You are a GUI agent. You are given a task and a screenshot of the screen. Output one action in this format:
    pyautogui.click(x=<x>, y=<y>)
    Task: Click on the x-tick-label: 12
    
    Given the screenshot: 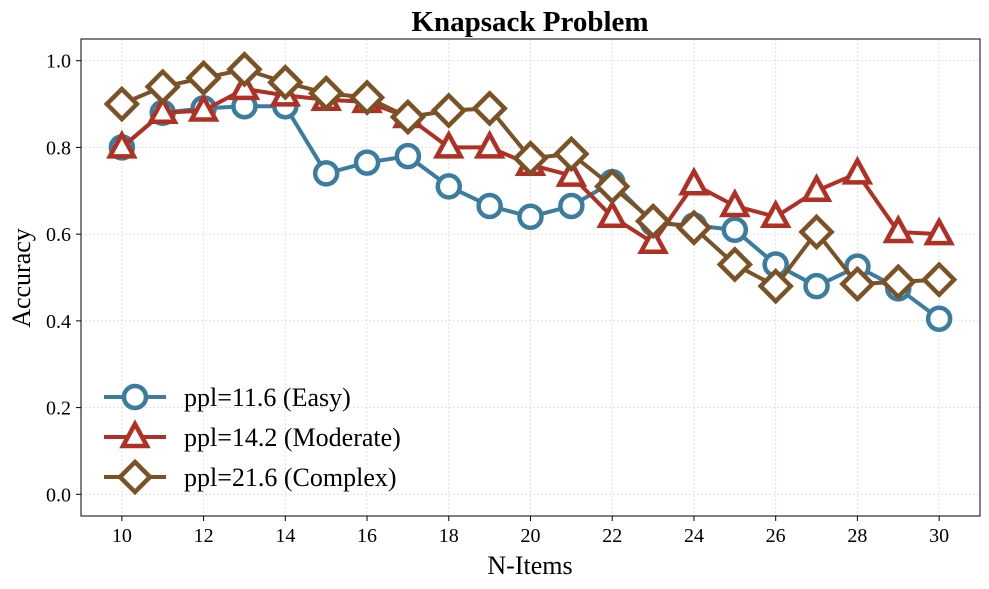 What is the action you would take?
    pyautogui.click(x=204, y=536)
    